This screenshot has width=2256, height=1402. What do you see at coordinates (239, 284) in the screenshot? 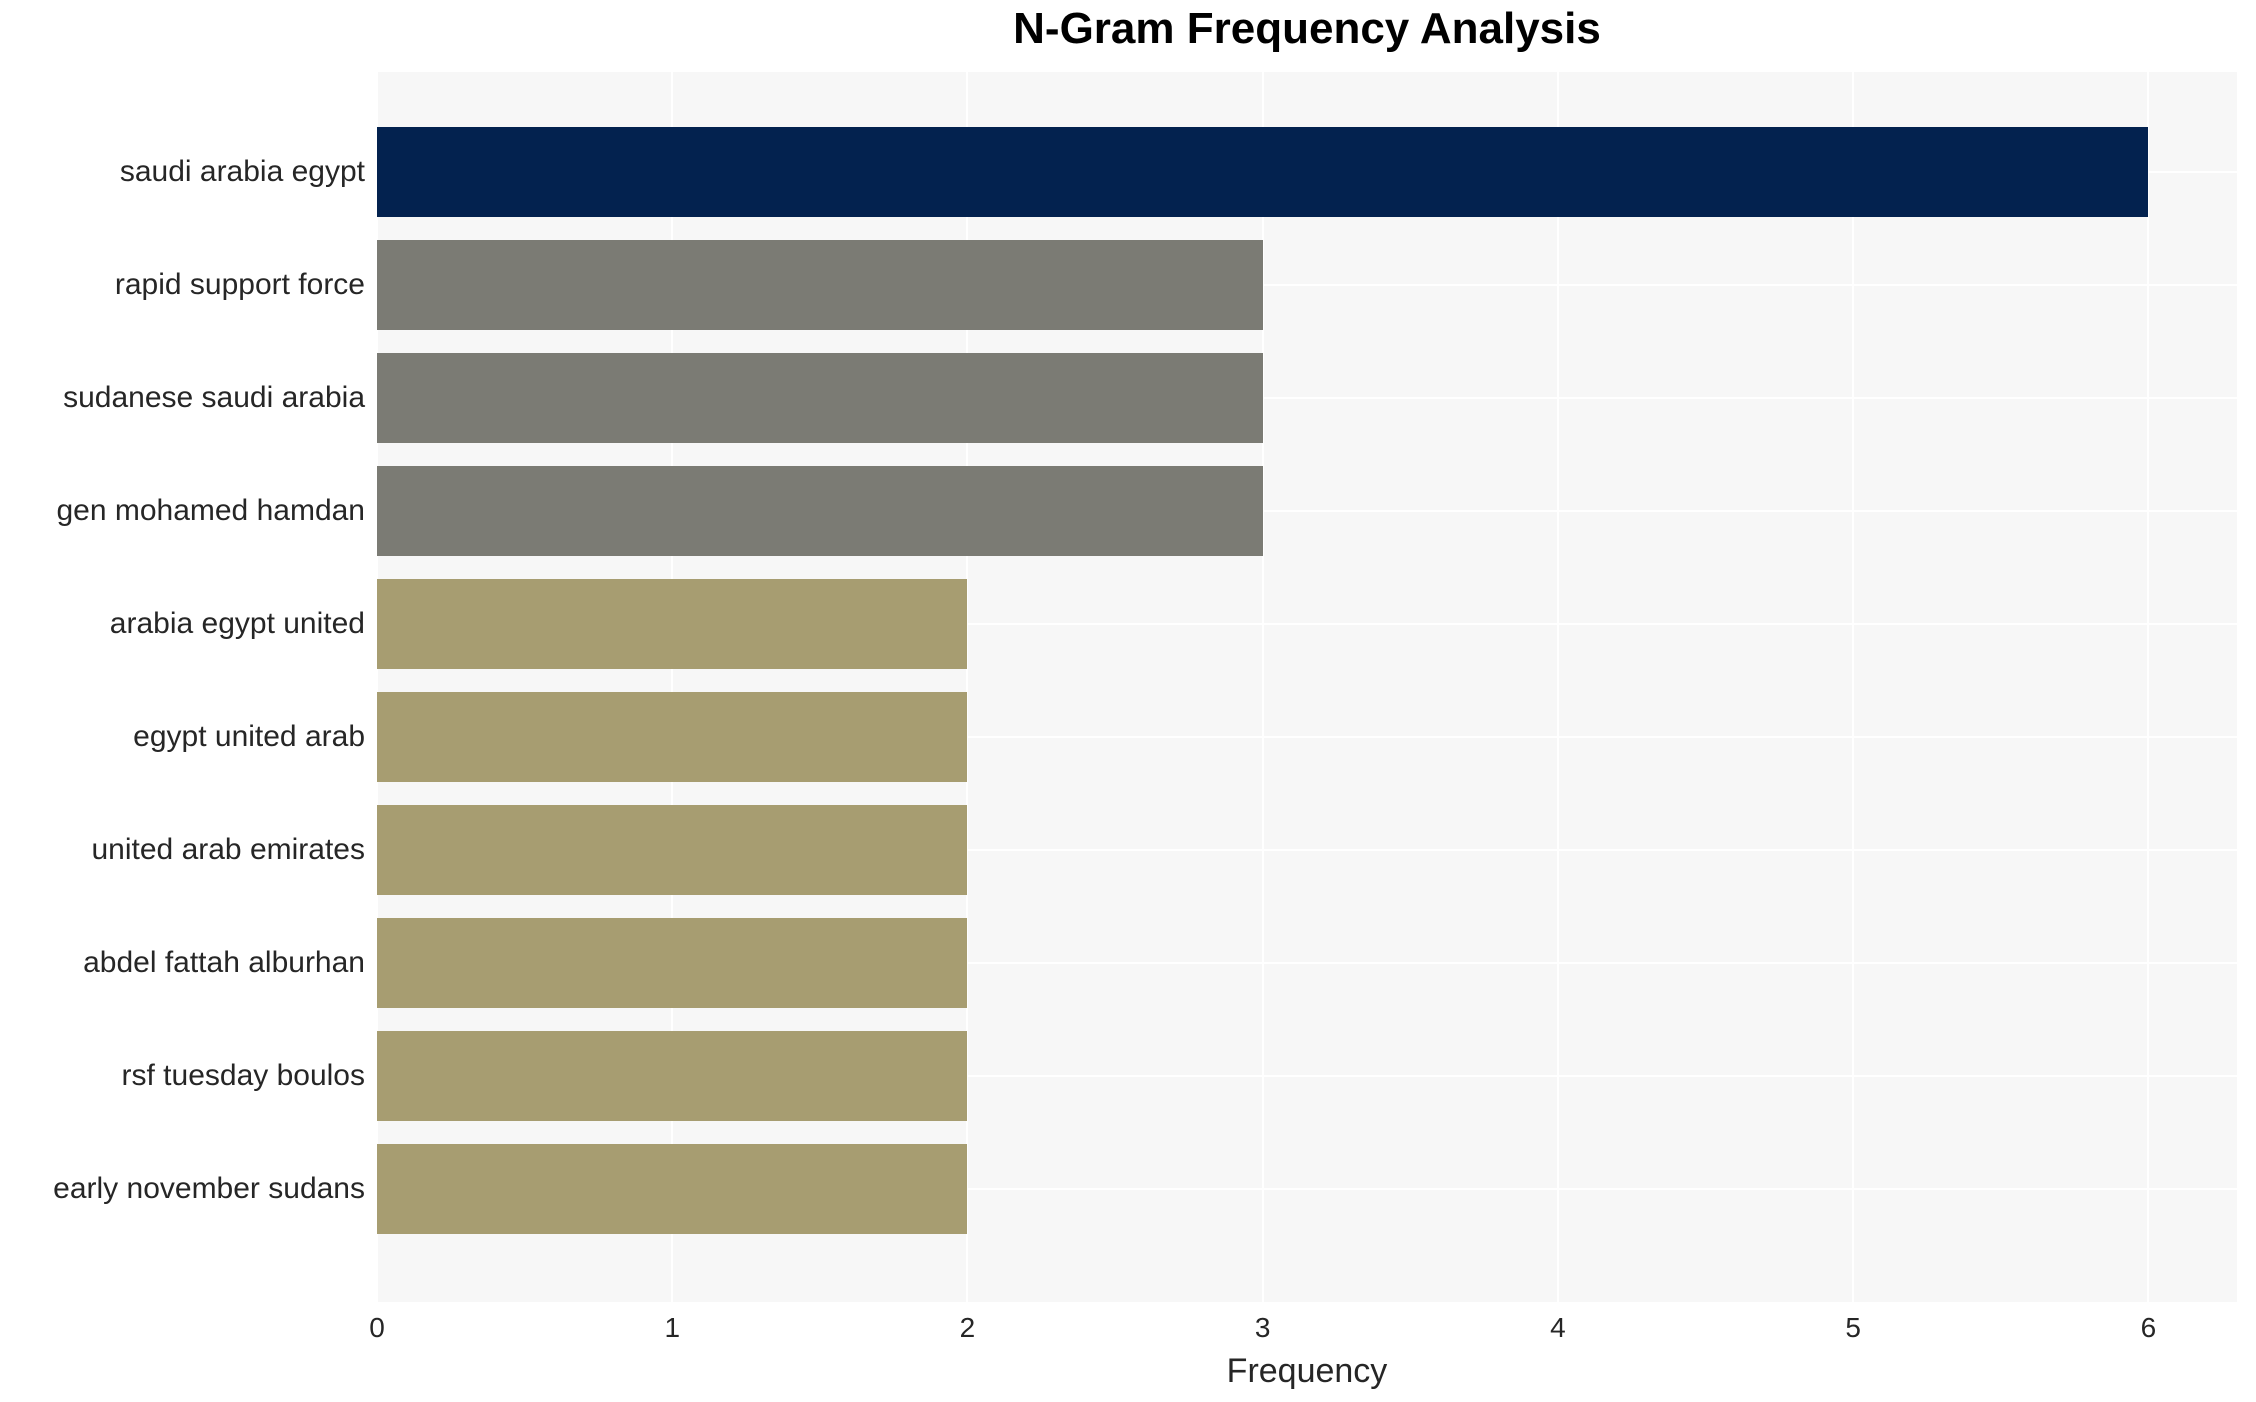
I see `y-tick-label: rapid support force` at bounding box center [239, 284].